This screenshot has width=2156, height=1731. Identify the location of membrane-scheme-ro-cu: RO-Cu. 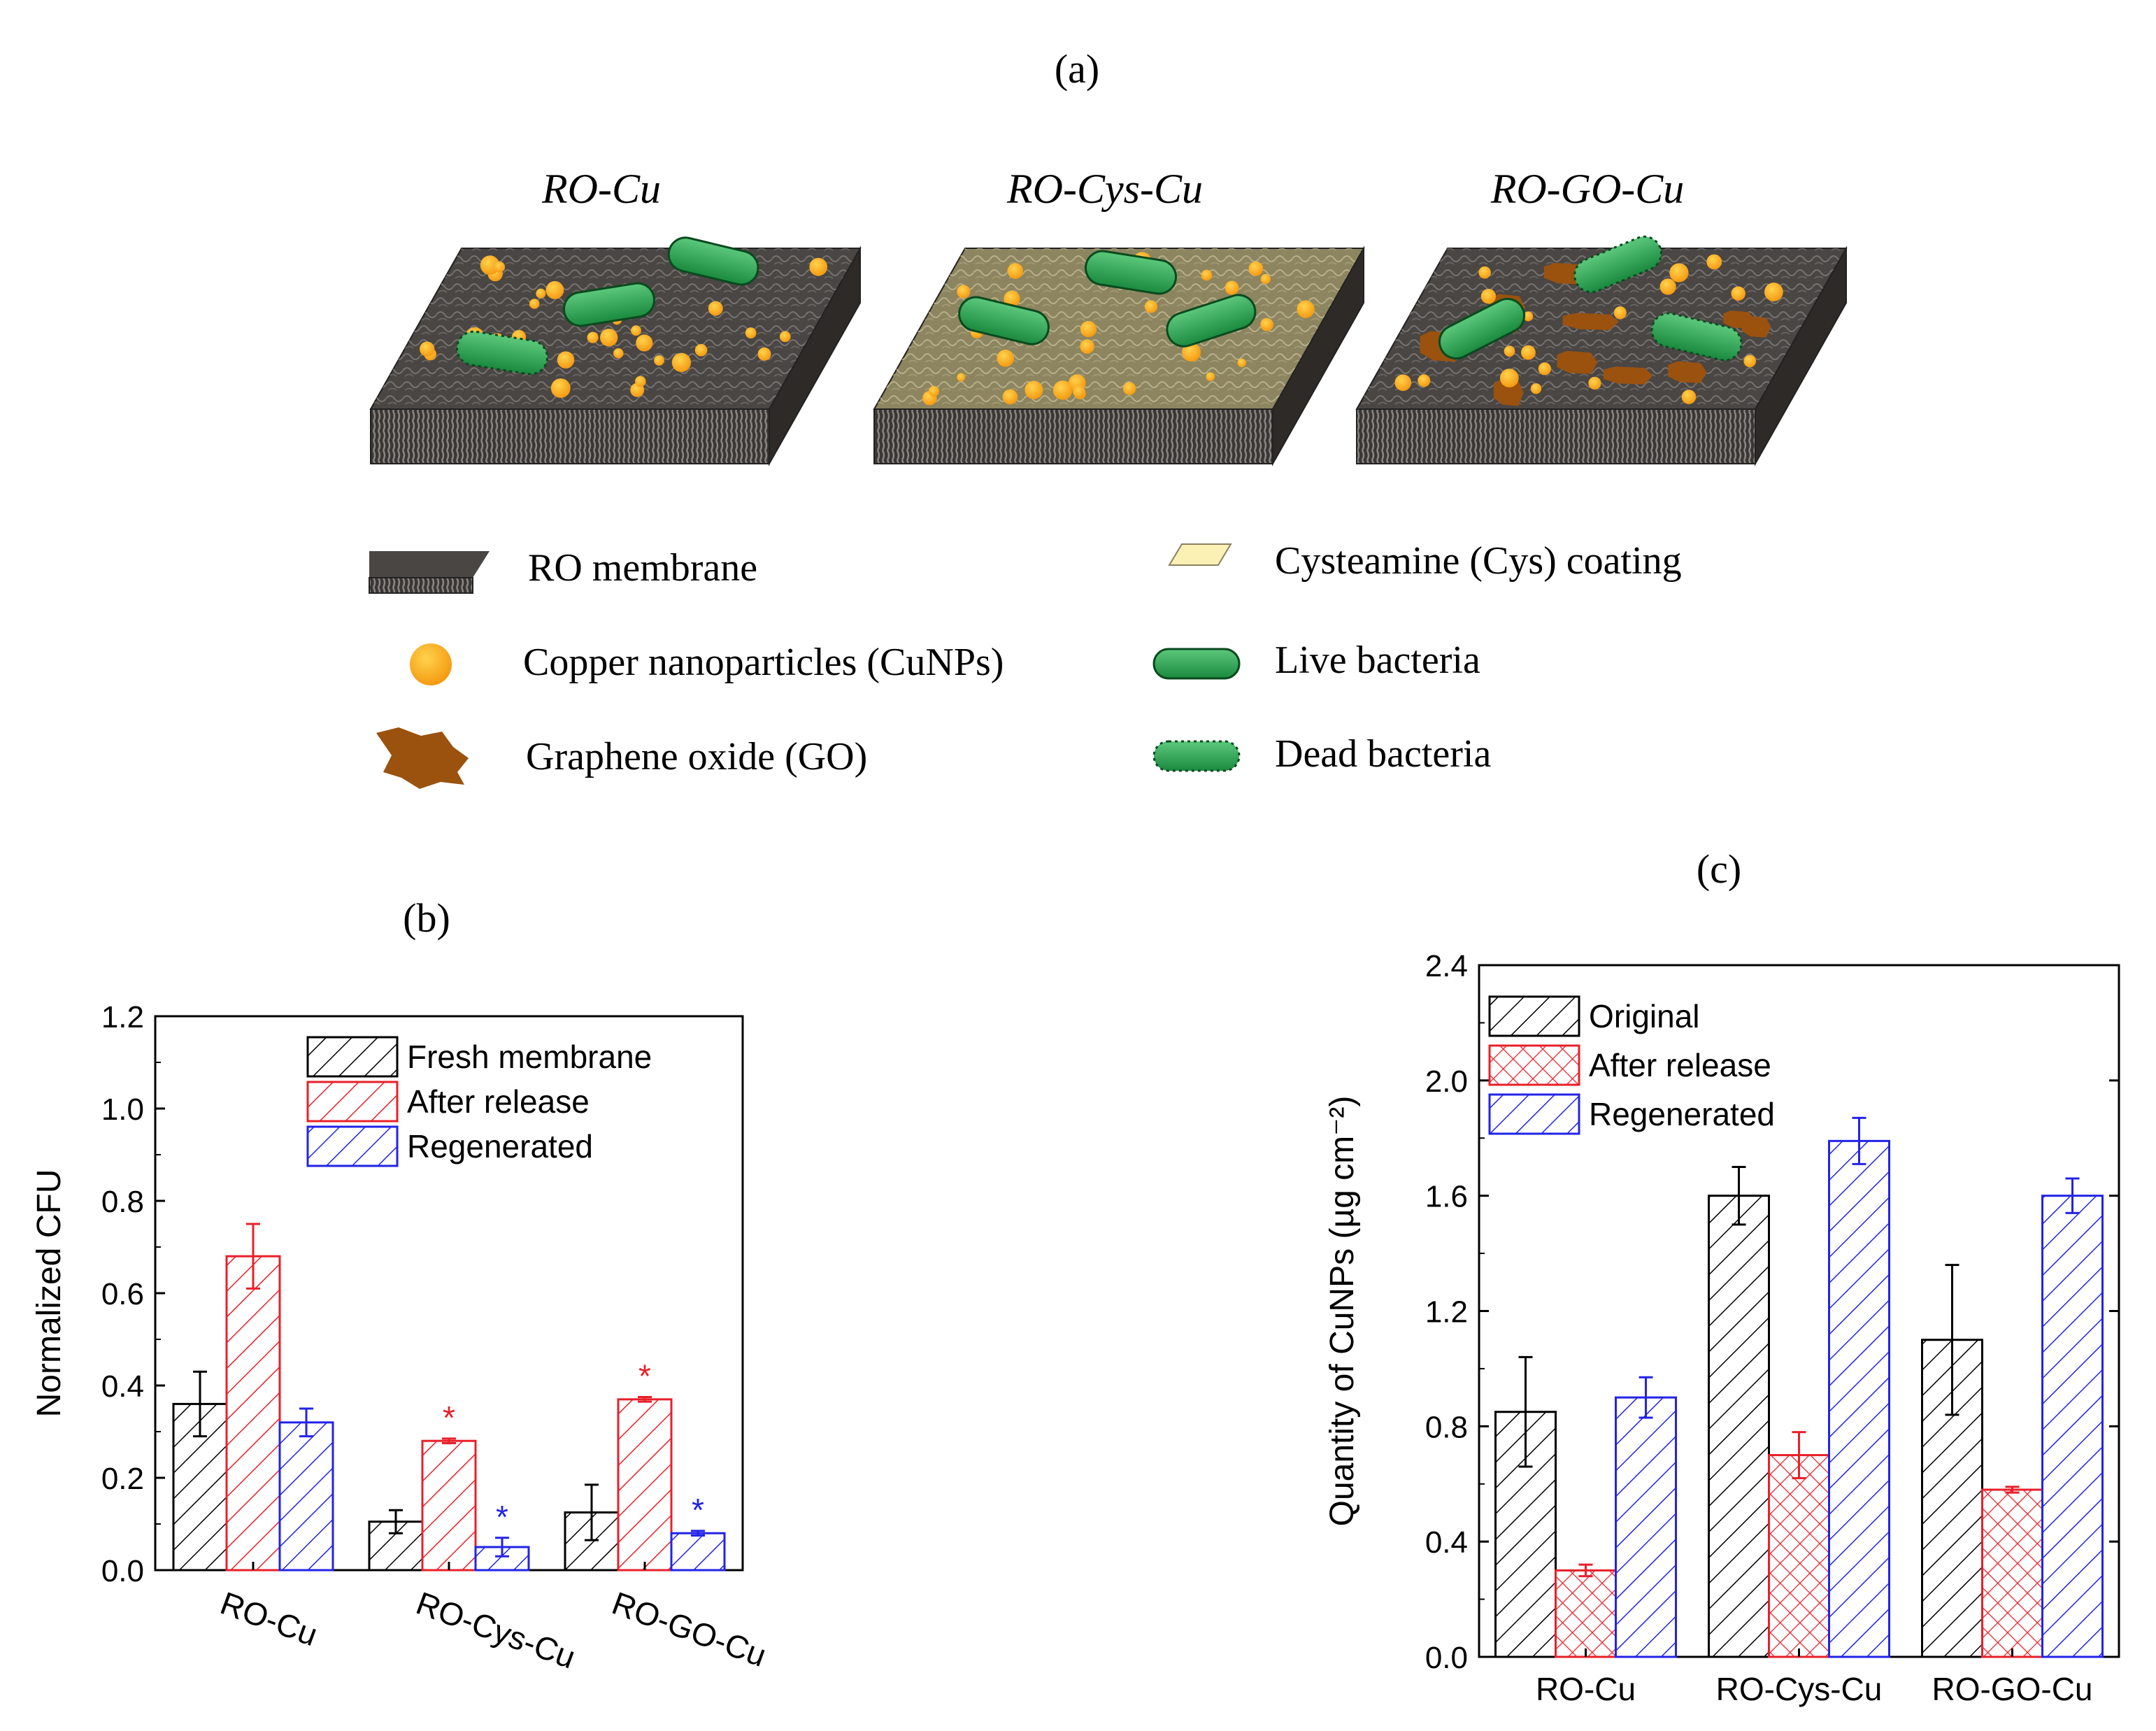
(615, 316).